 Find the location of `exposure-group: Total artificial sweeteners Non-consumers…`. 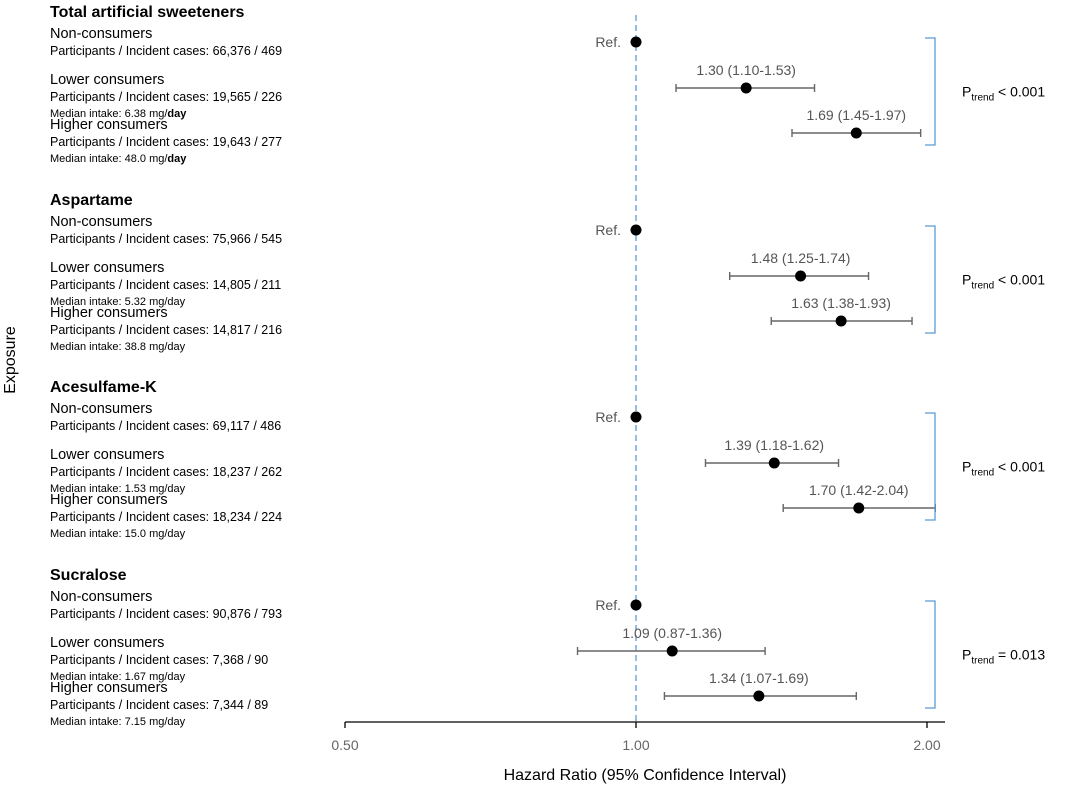

exposure-group: Total artificial sweeteners Non-consumers… is located at coordinates (166, 84).